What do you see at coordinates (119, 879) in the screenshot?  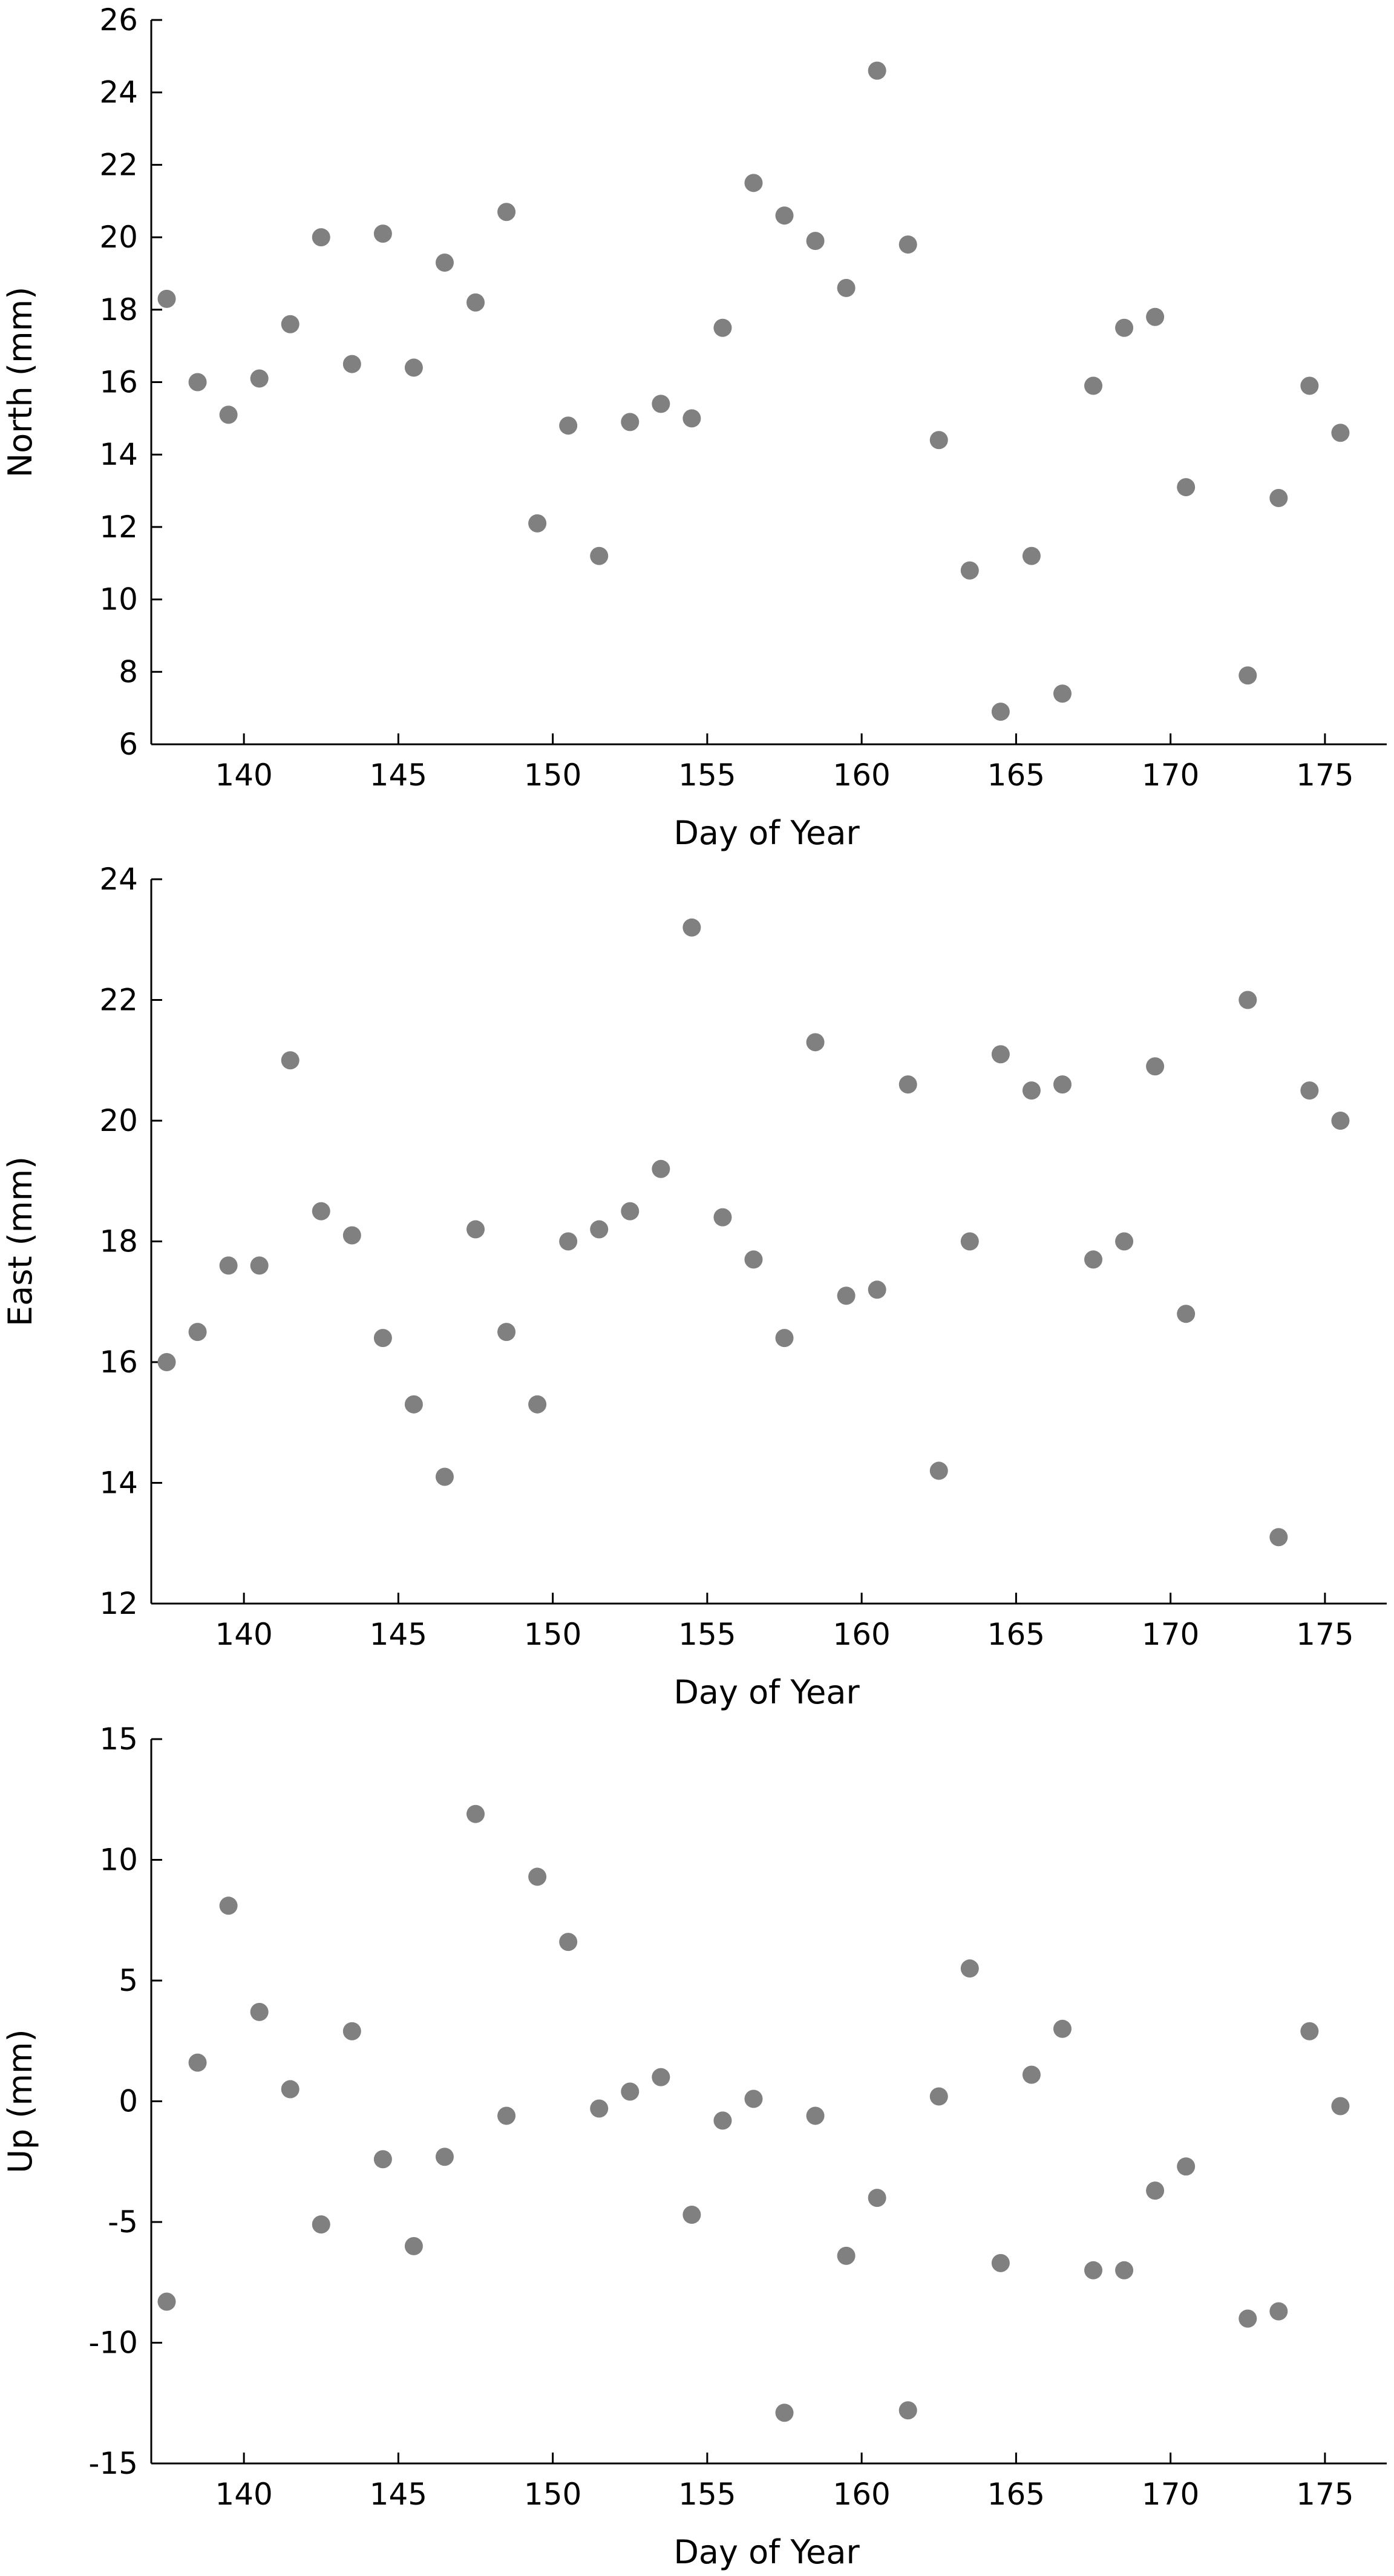 I see `y-tick-label: 24` at bounding box center [119, 879].